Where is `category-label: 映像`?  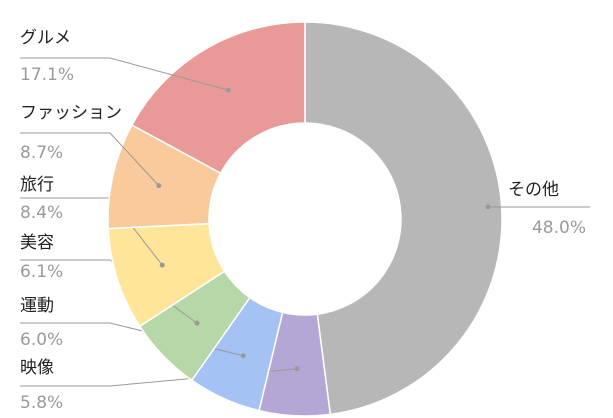 category-label: 映像 is located at coordinates (37, 368).